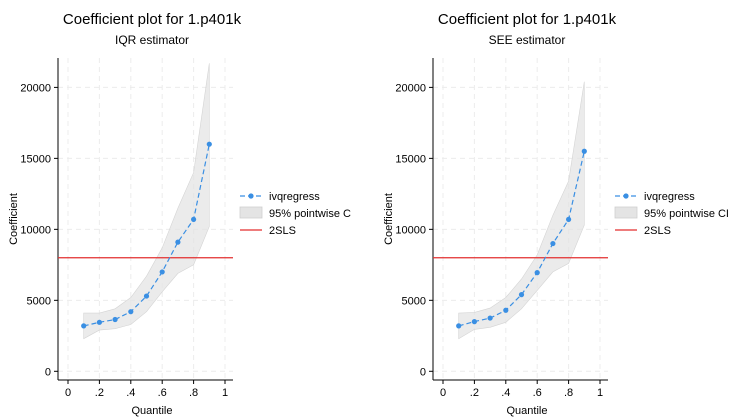  I want to click on legend-label-ci: 95% pointwise CI, so click(686, 214).